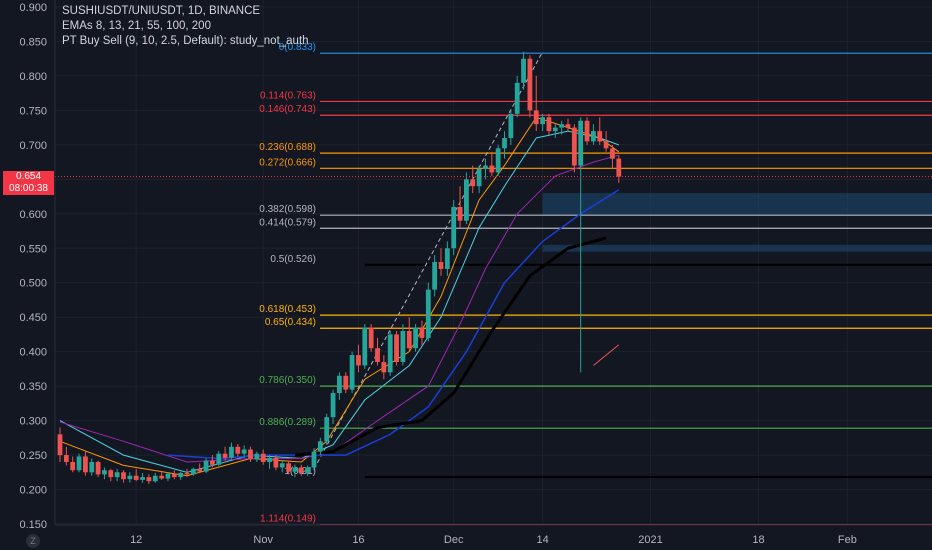 Image resolution: width=932 pixels, height=550 pixels. I want to click on fib-label: 0.65(0.434), so click(290, 322).